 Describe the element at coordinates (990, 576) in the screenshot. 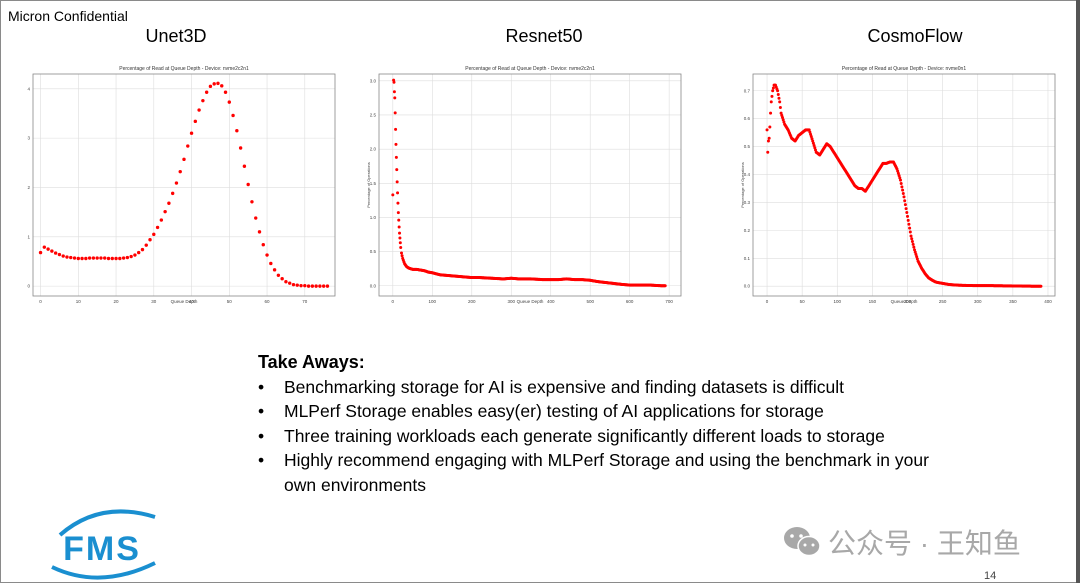

I see `page-number: 14` at that location.